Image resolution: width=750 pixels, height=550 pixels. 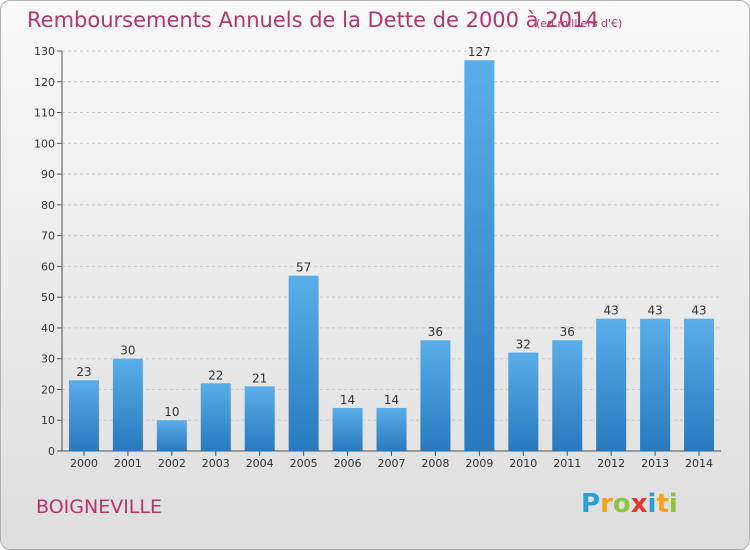 What do you see at coordinates (435, 463) in the screenshot?
I see `x-tick-label: 2008` at bounding box center [435, 463].